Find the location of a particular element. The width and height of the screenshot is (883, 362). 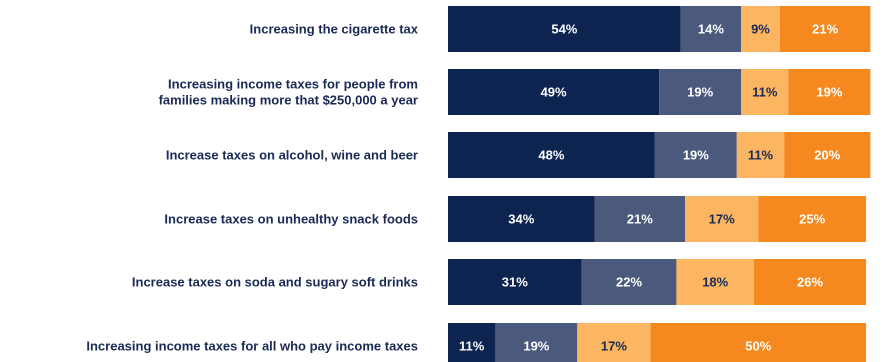

category-label-line: Increasing the cigarette tax is located at coordinates (334, 29).